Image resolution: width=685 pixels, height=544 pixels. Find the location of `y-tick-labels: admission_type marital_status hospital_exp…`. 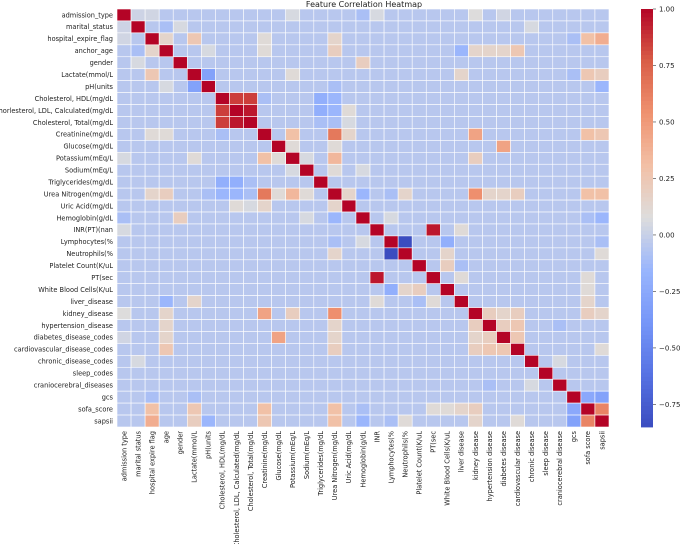

y-tick-labels: admission_type marital_status hospital_exp… is located at coordinates (57, 218).